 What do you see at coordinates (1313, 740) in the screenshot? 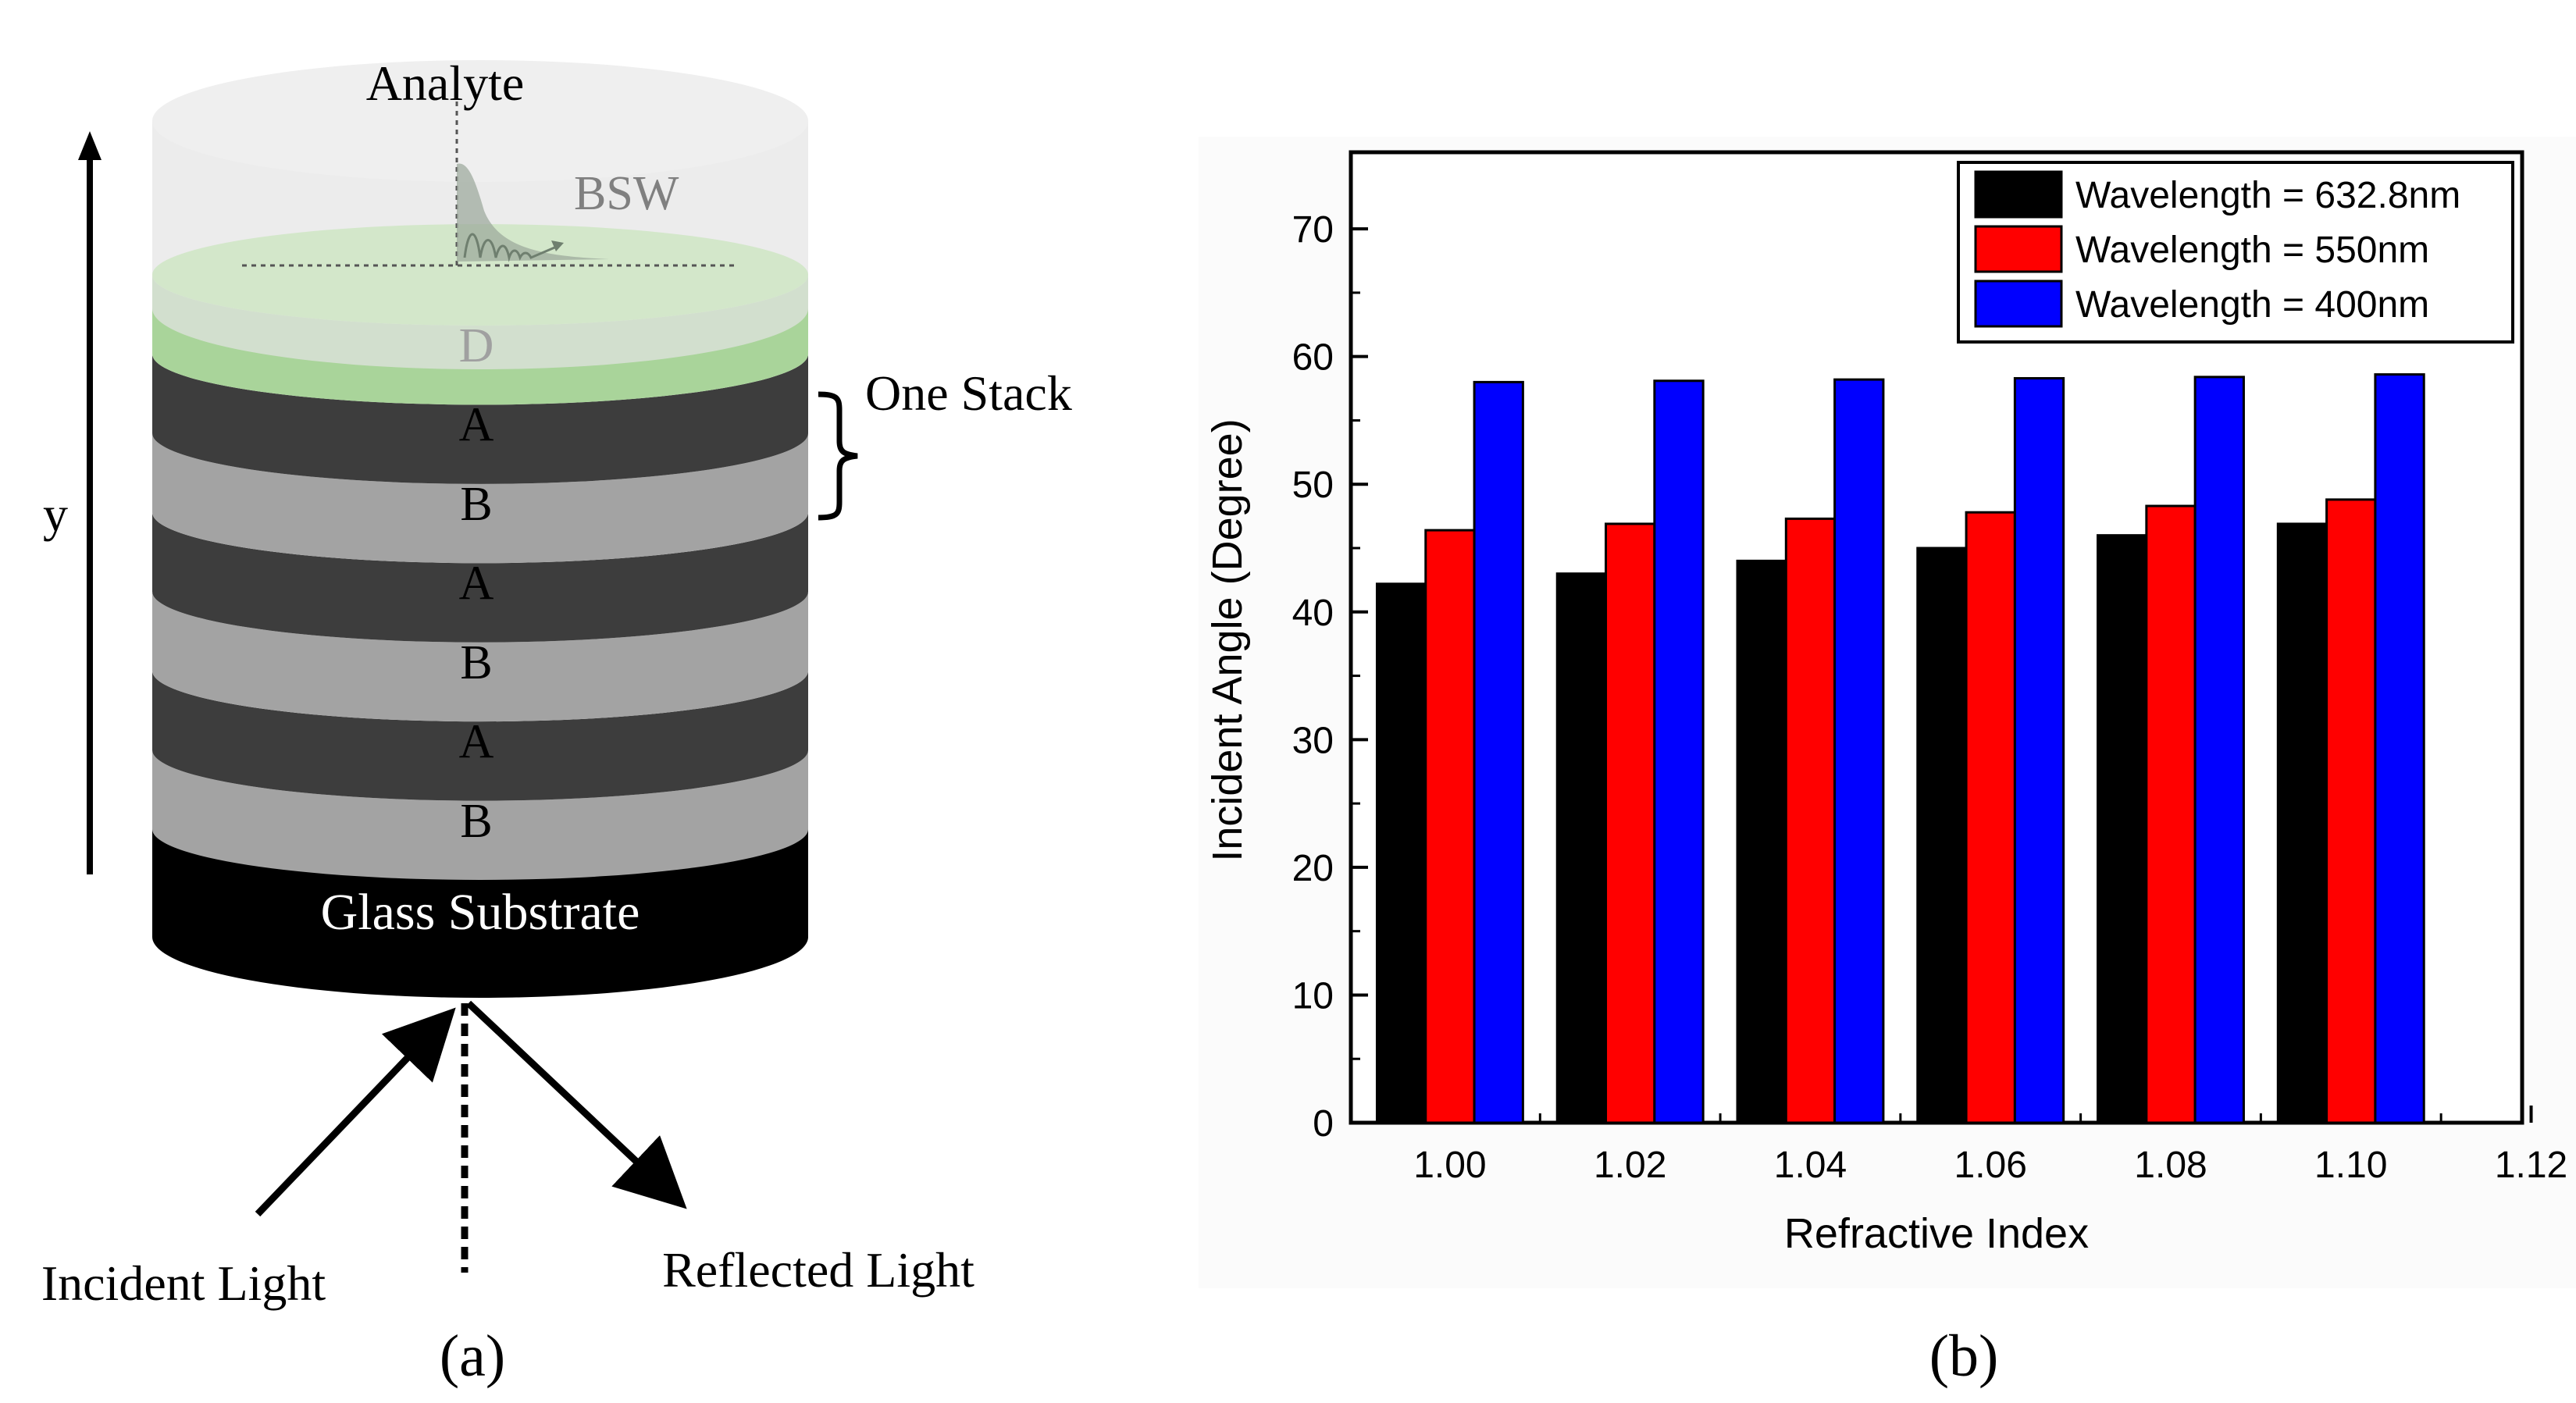
I see `y-tick-label: 30` at bounding box center [1313, 740].